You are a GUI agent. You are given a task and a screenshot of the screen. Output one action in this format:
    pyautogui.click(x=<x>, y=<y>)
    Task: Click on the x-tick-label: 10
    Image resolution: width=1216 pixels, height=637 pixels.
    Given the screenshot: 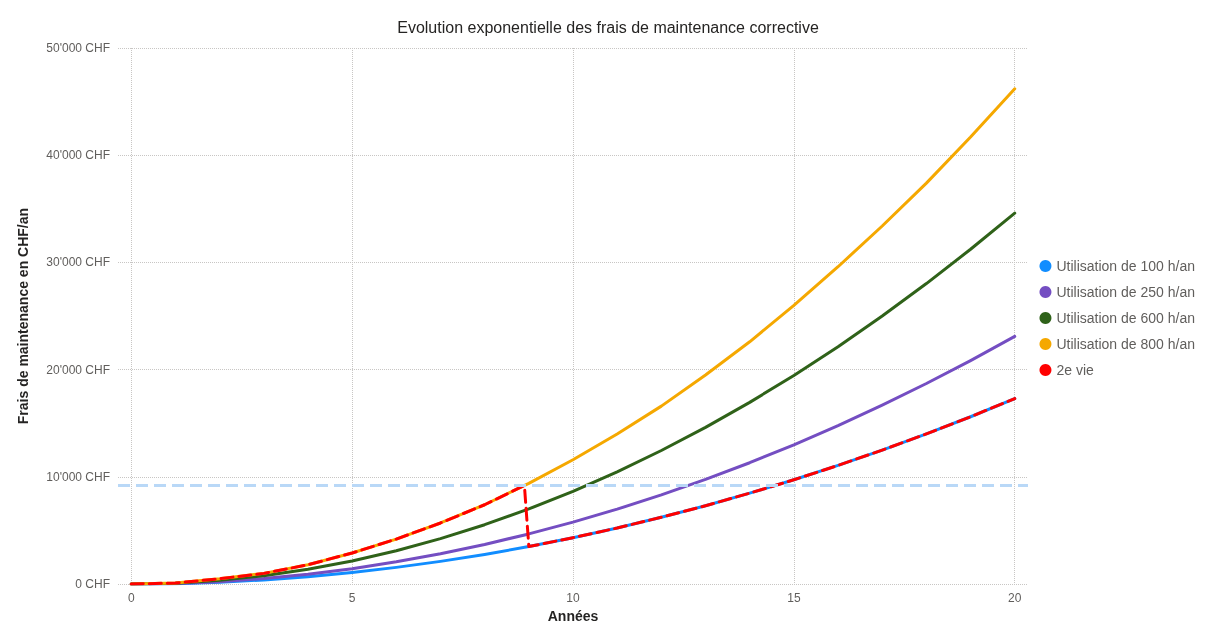 What is the action you would take?
    pyautogui.click(x=573, y=598)
    